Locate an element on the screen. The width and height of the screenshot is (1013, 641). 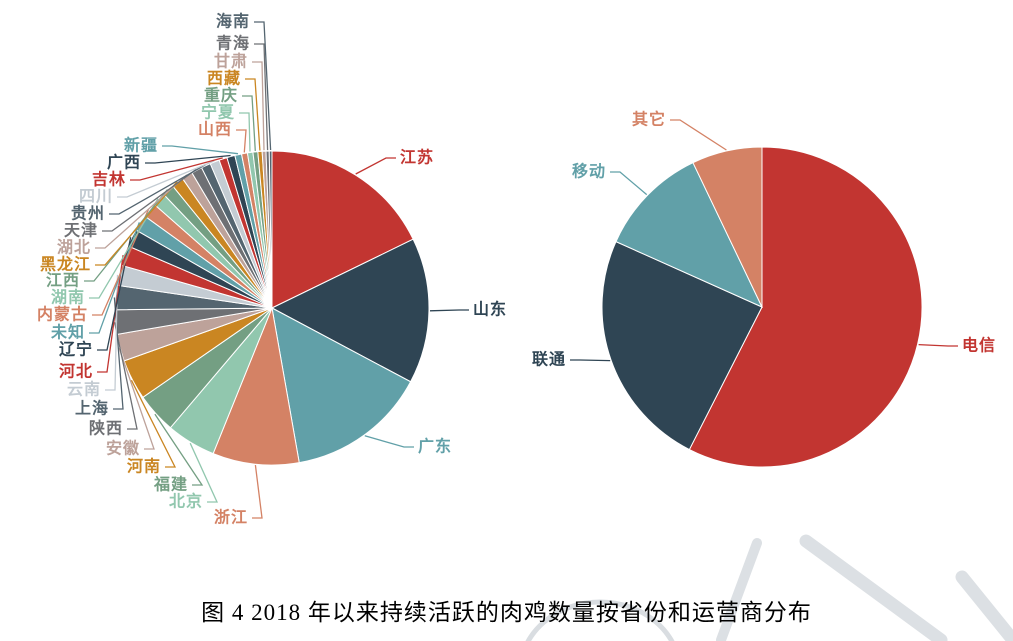
slice-label-bots-by-province-19: 天津 is located at coordinates (81, 231).